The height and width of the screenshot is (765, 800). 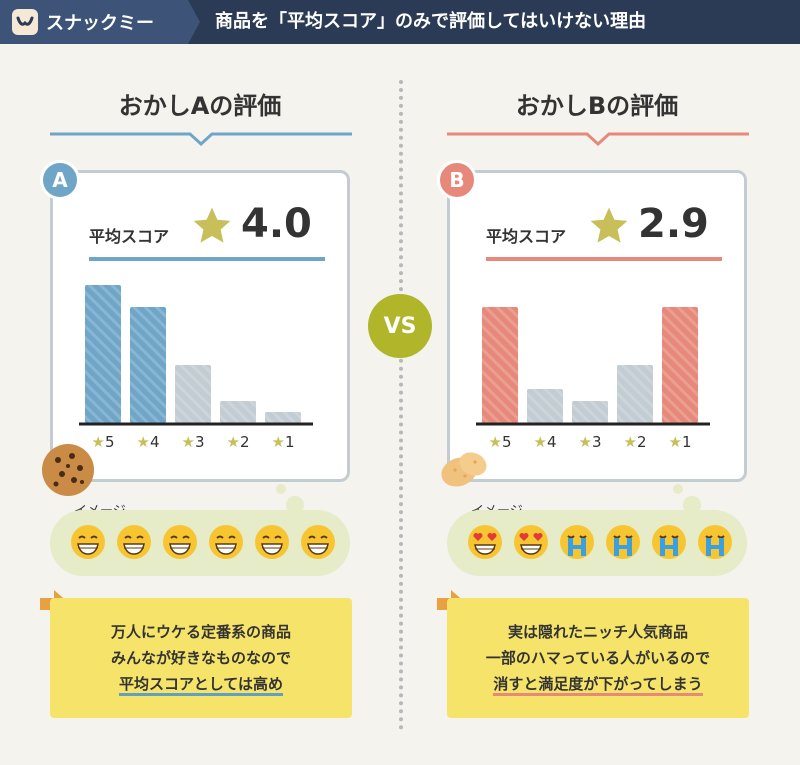 What do you see at coordinates (464, 469) in the screenshot?
I see `snack-puff-icon` at bounding box center [464, 469].